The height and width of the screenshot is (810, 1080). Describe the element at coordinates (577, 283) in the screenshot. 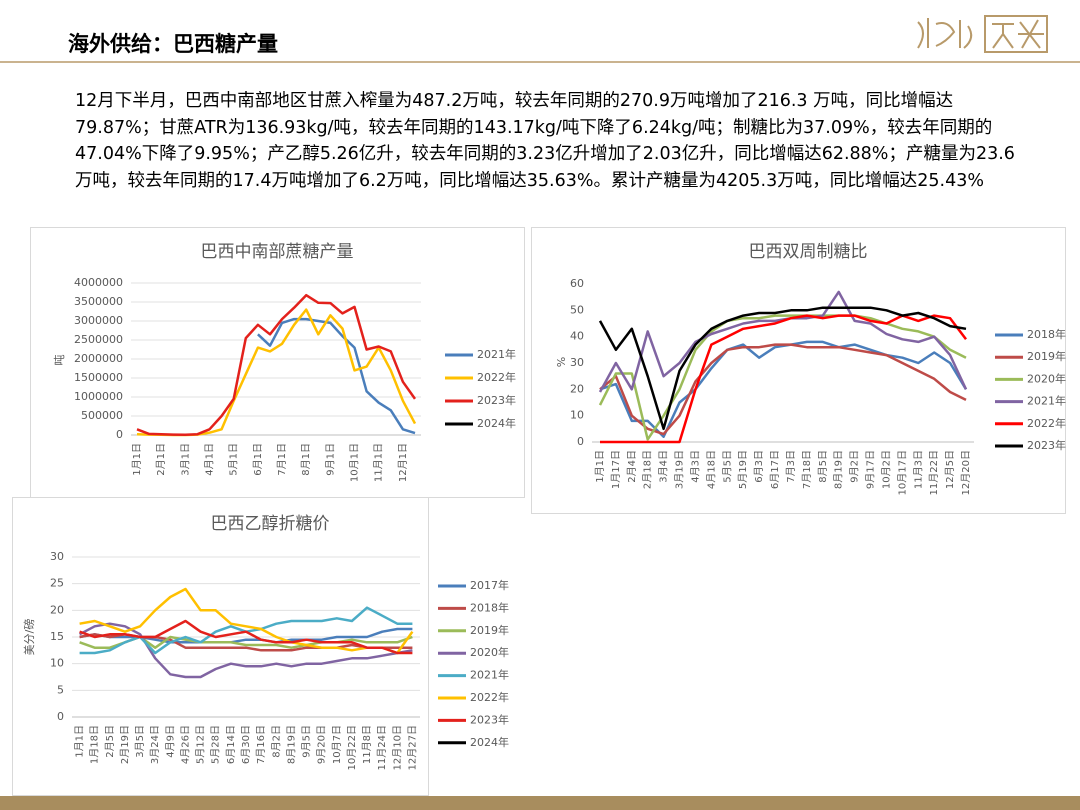

I see `y-tick-label: 60` at that location.